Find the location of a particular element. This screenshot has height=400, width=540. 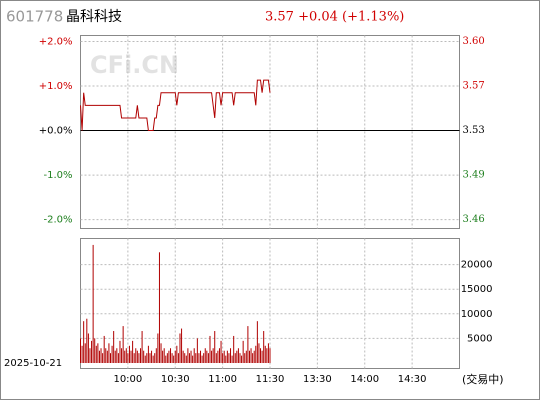

y-tick-label: -1.0% is located at coordinates (57, 175).